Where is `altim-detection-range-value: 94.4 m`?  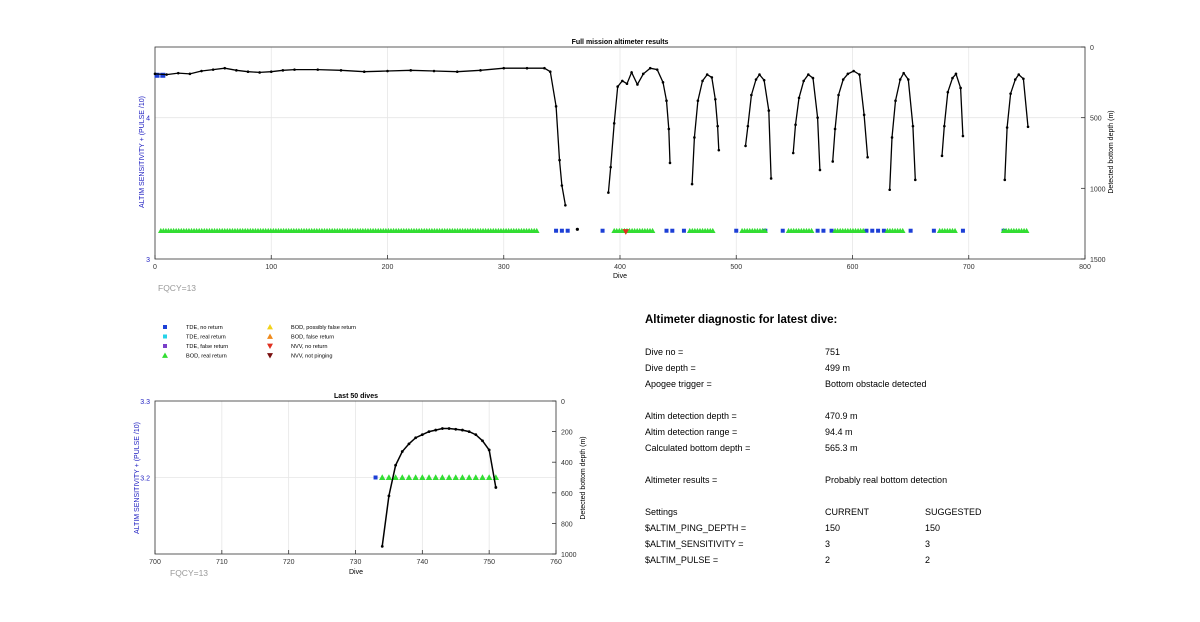 altim-detection-range-value: 94.4 m is located at coordinates (839, 432).